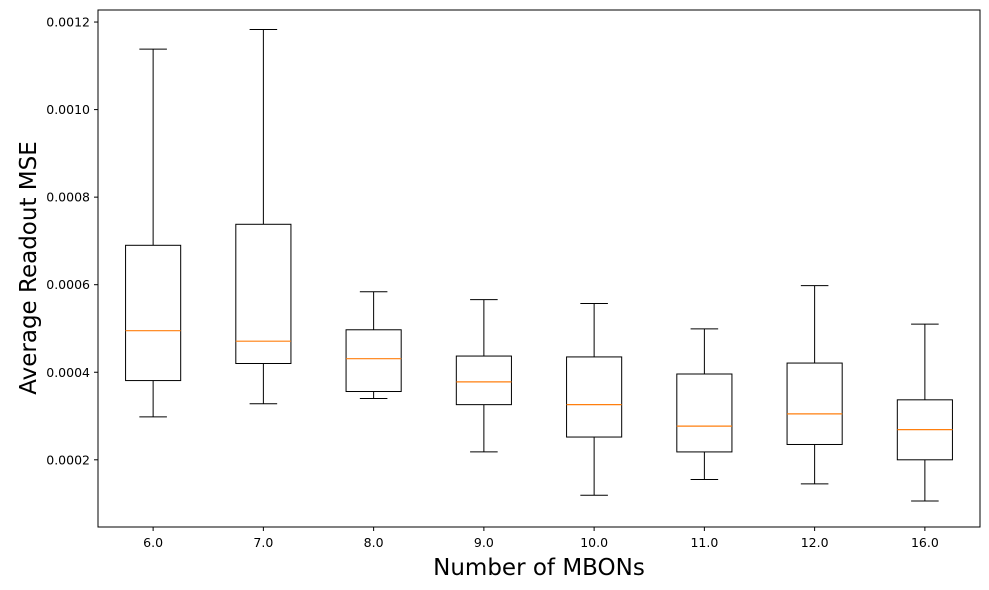  Describe the element at coordinates (925, 542) in the screenshot. I see `x-tick-label: 16.0` at that location.